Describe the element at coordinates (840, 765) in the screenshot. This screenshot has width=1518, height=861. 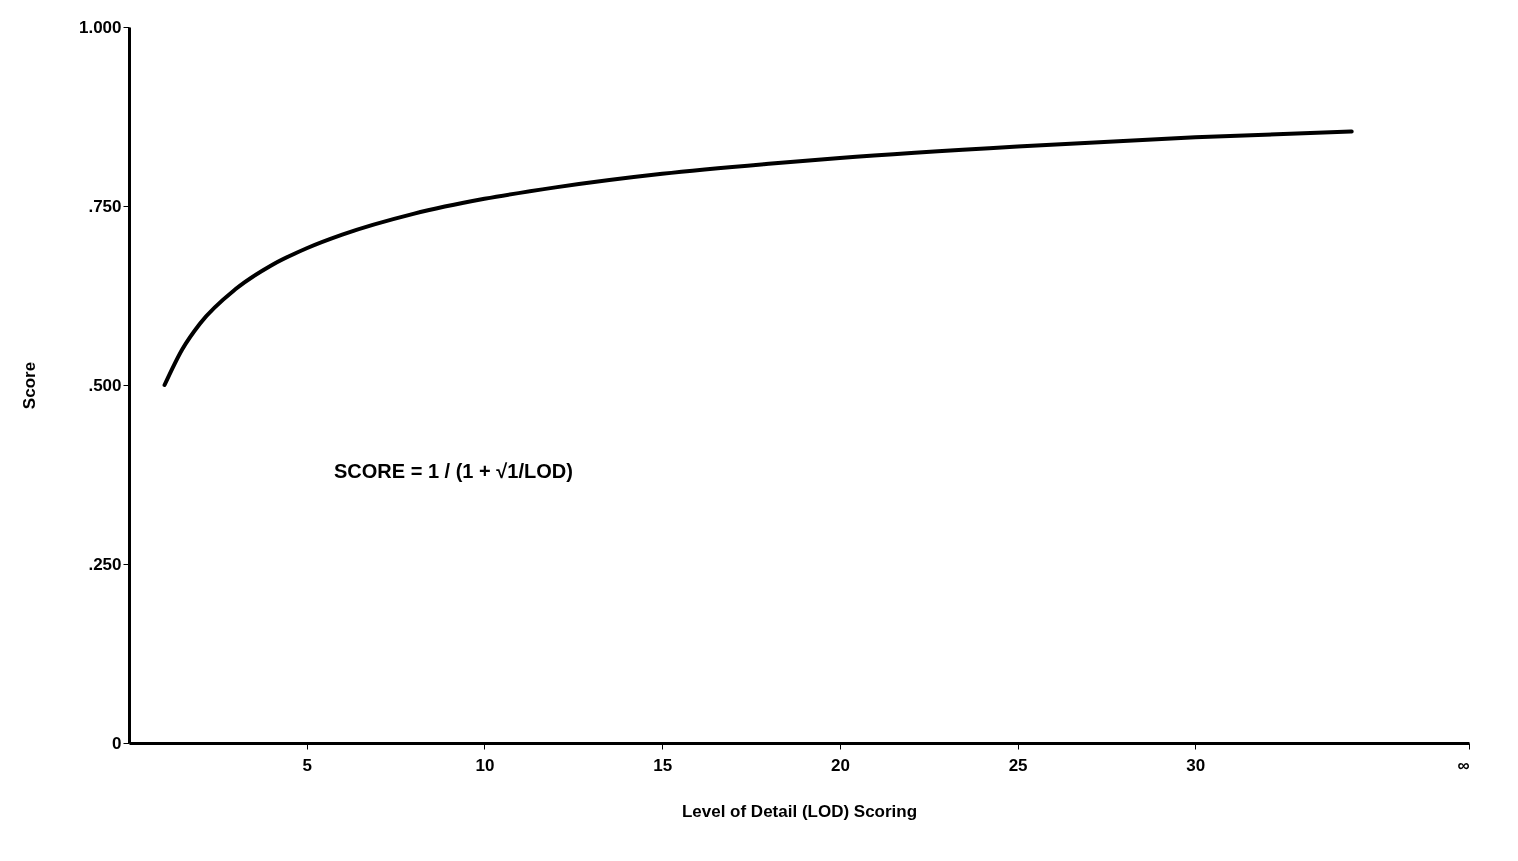
I see `x-tick-label: 20` at that location.